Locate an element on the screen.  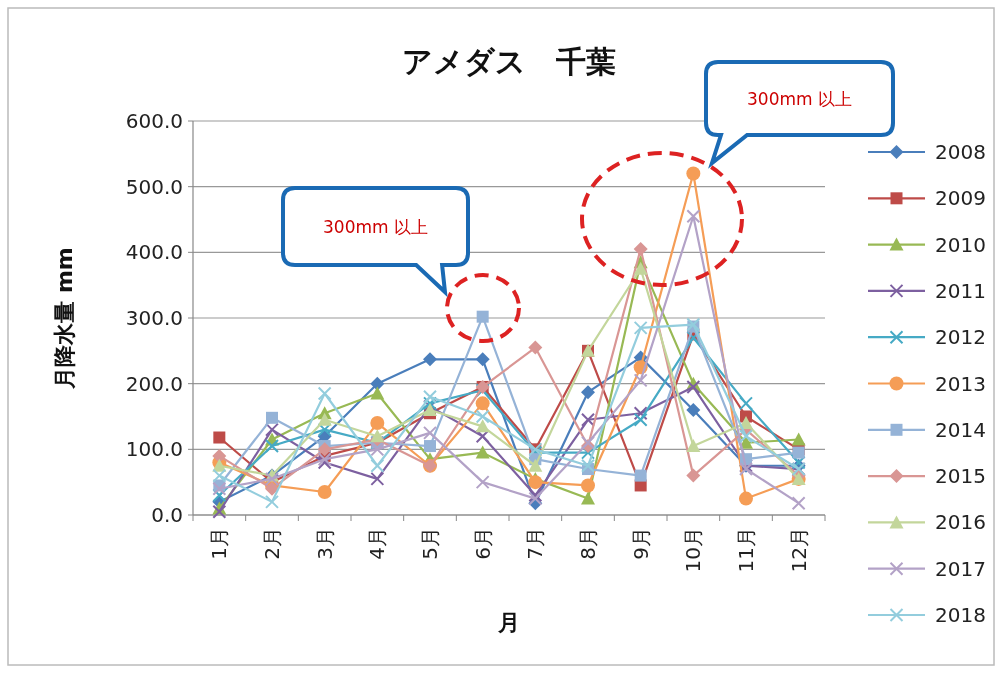
y-axis-title: 月降水量 mm is located at coordinates (64, 318).